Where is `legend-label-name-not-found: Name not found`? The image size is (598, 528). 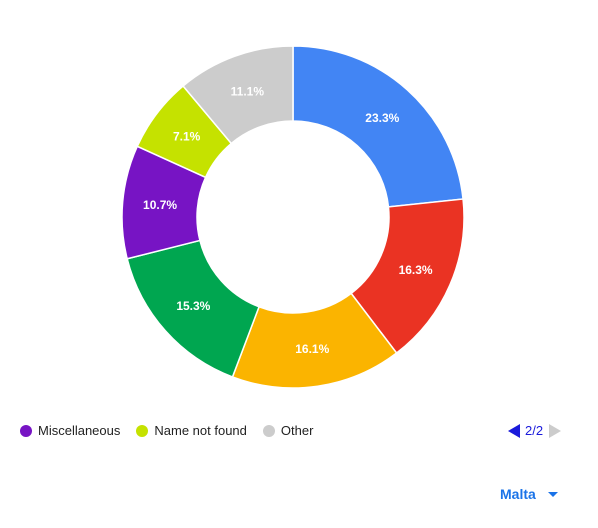
legend-label-name-not-found: Name not found is located at coordinates (200, 430).